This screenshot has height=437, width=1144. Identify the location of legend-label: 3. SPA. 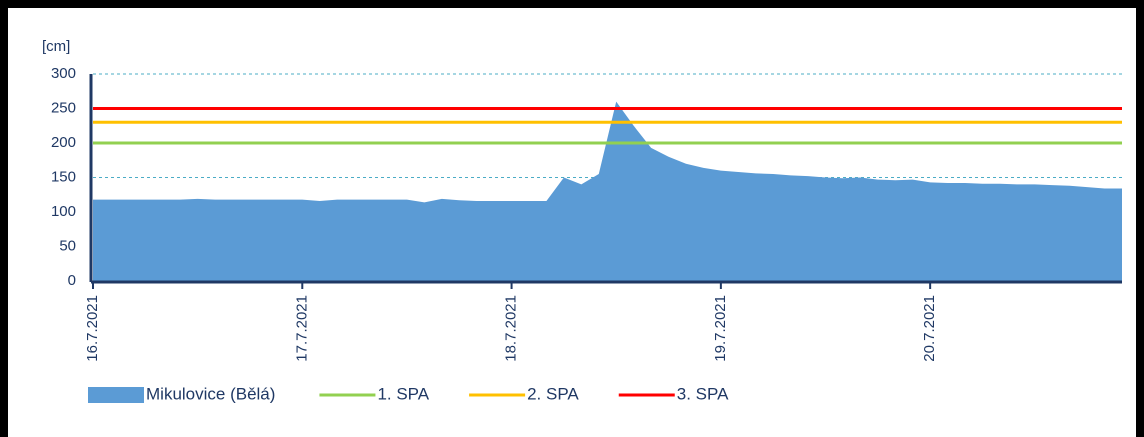
(703, 393).